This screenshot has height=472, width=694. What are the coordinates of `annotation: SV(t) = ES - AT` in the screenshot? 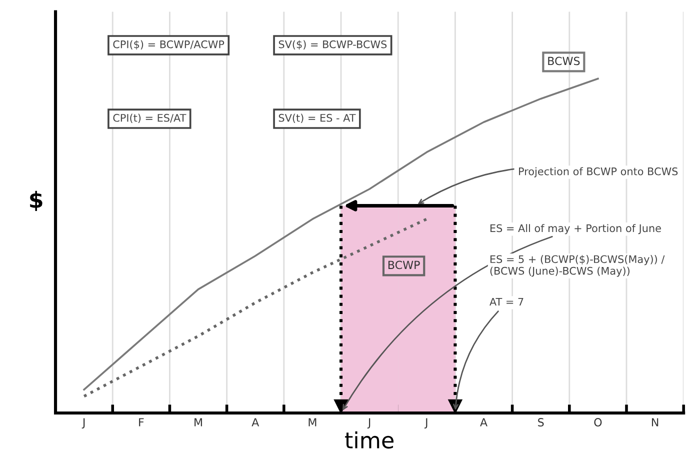 It's located at (317, 119).